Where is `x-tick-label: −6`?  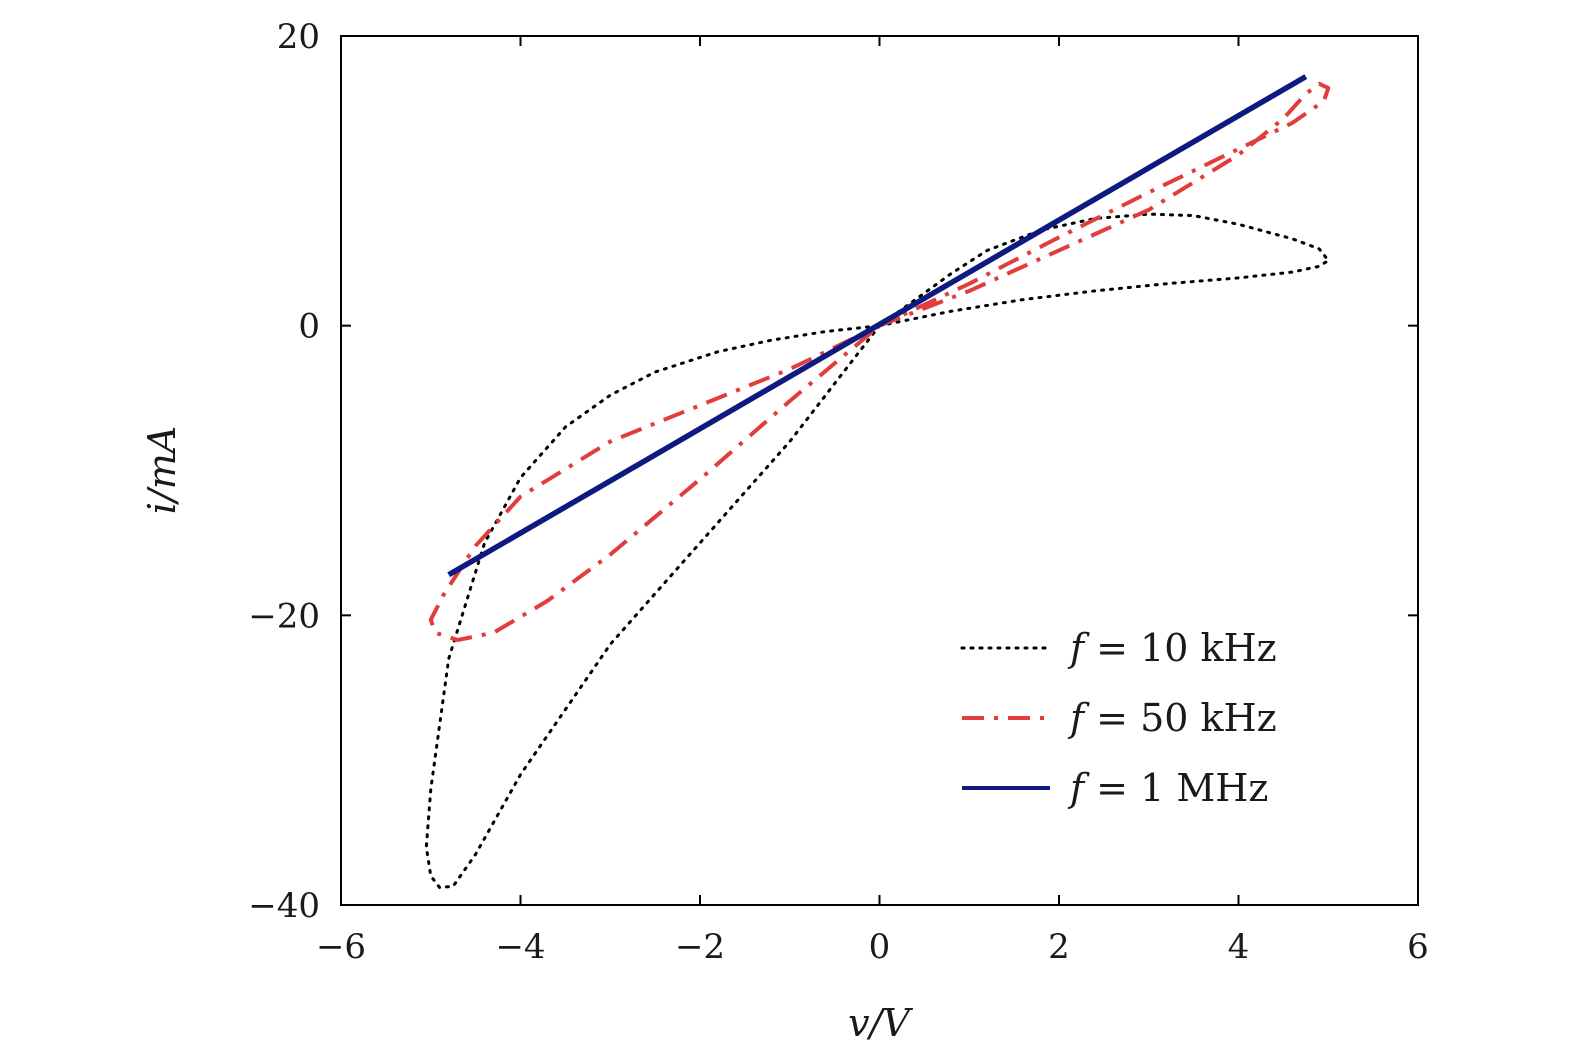 x-tick-label: −6 is located at coordinates (341, 947).